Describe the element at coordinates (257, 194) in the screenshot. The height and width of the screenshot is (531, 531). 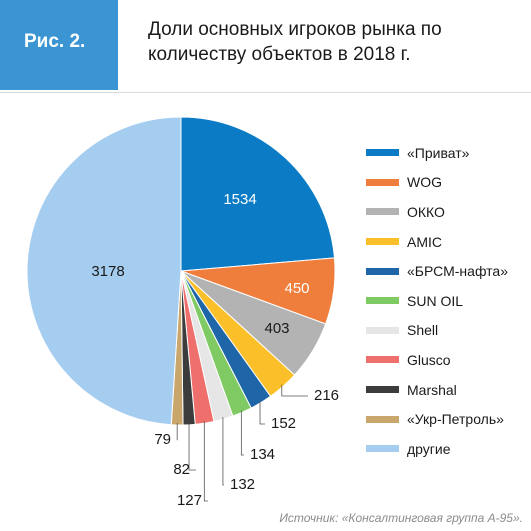
I see `pie-slice` at that location.